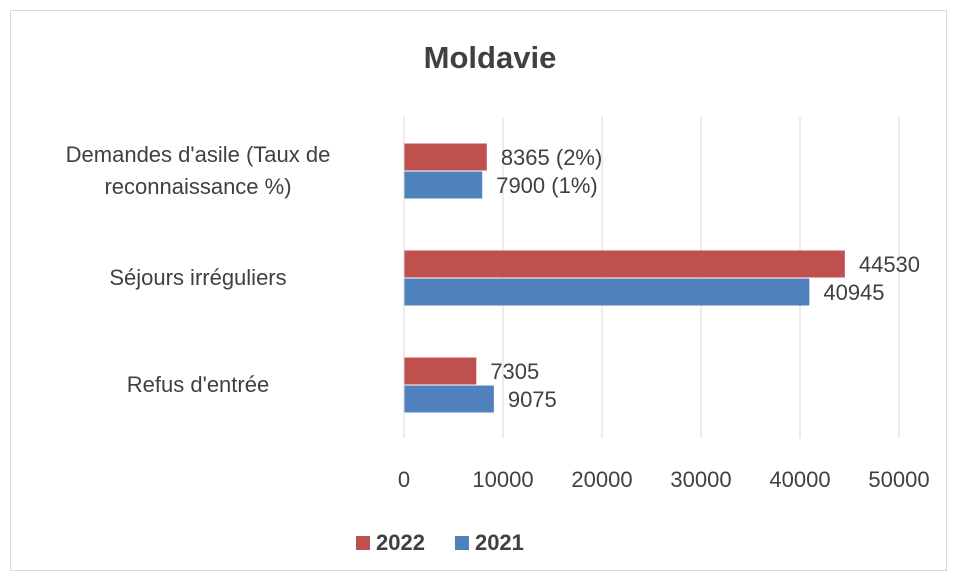  I want to click on x-tick-label: 10000, so click(502, 479).